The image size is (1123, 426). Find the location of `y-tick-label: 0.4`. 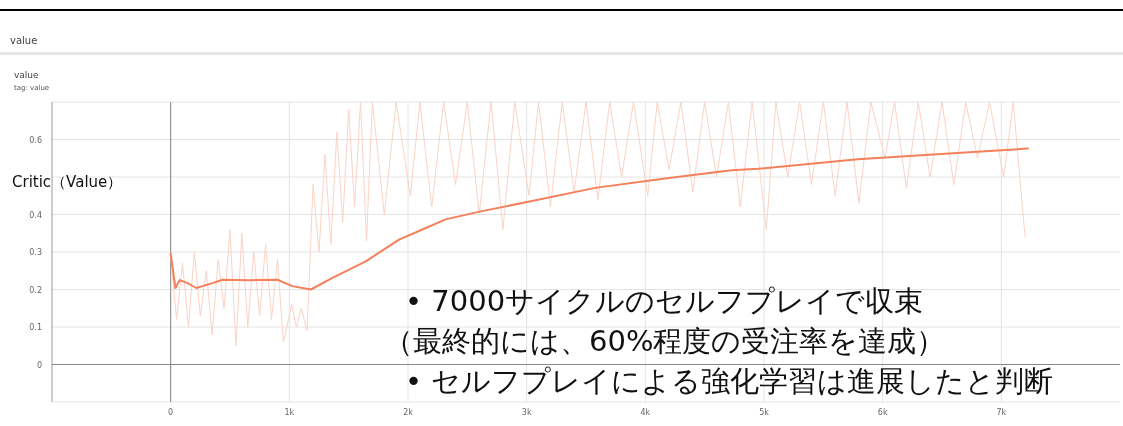

y-tick-label: 0.4 is located at coordinates (35, 215).